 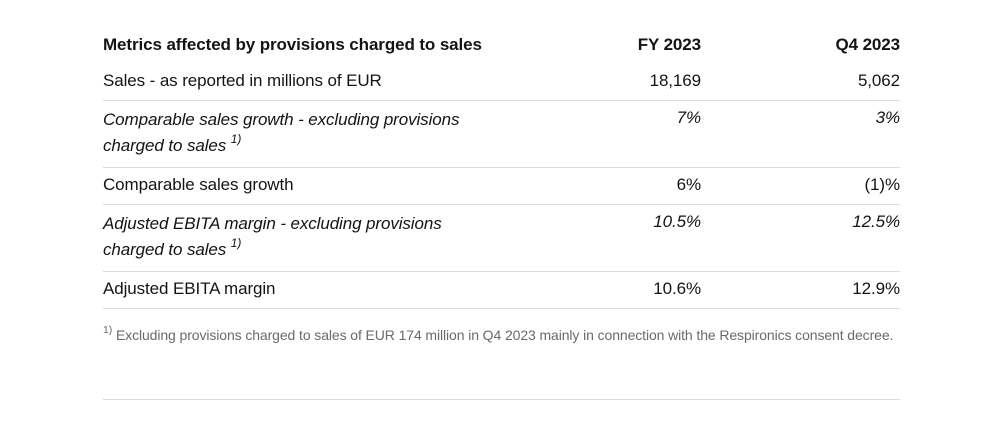 I want to click on fy-2023-value: 18,169, so click(x=641, y=82).